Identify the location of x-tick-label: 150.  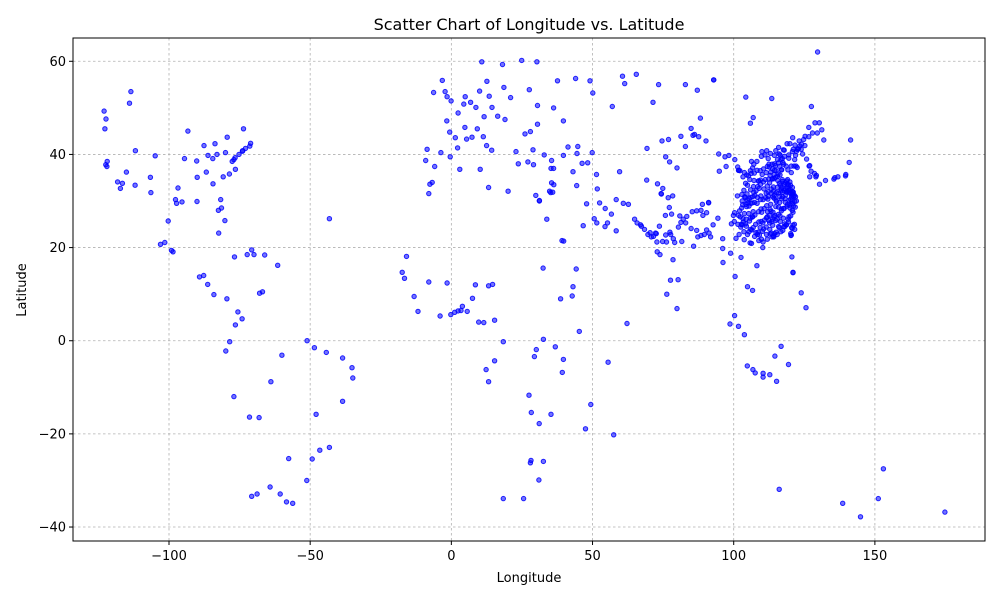
(874, 556).